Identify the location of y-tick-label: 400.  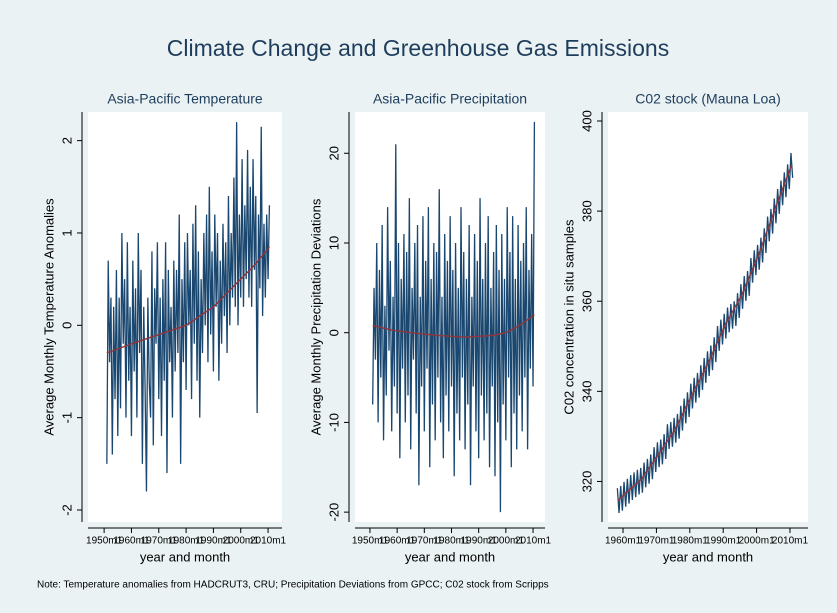
(586, 121).